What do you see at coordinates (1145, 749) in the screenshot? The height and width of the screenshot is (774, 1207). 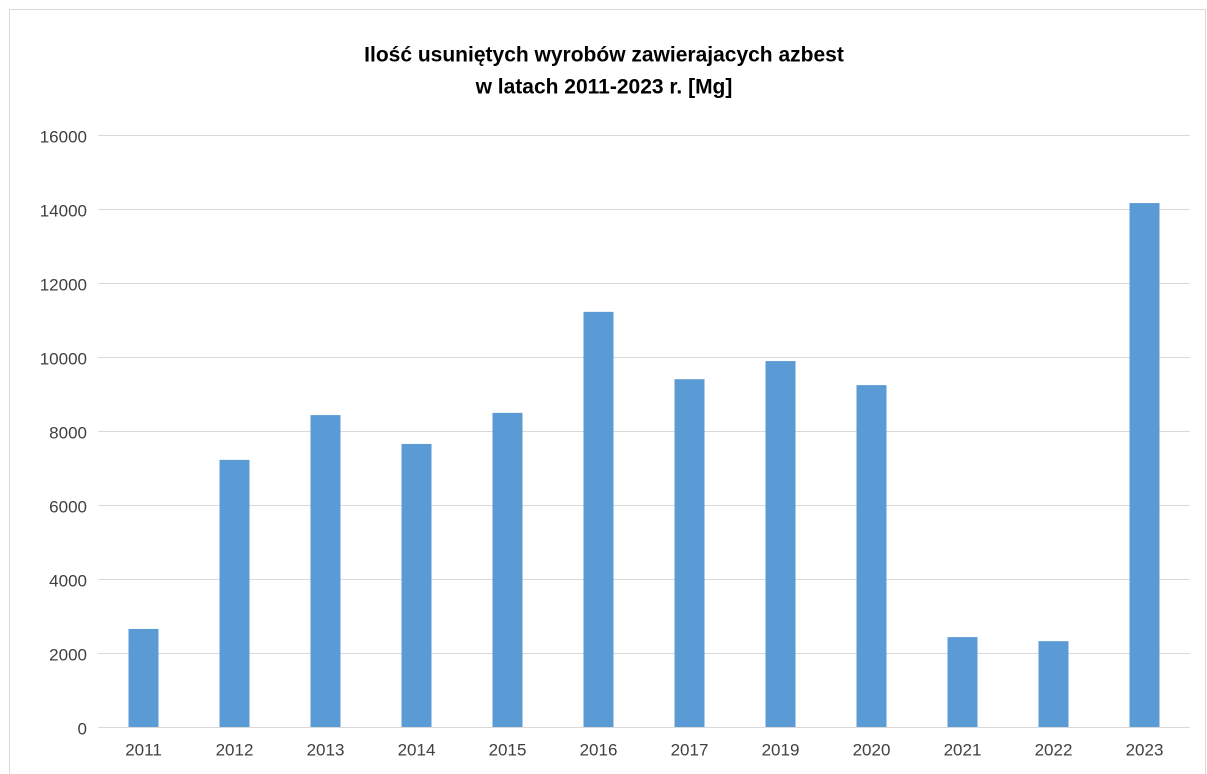 I see `x-tick-label: 2023` at bounding box center [1145, 749].